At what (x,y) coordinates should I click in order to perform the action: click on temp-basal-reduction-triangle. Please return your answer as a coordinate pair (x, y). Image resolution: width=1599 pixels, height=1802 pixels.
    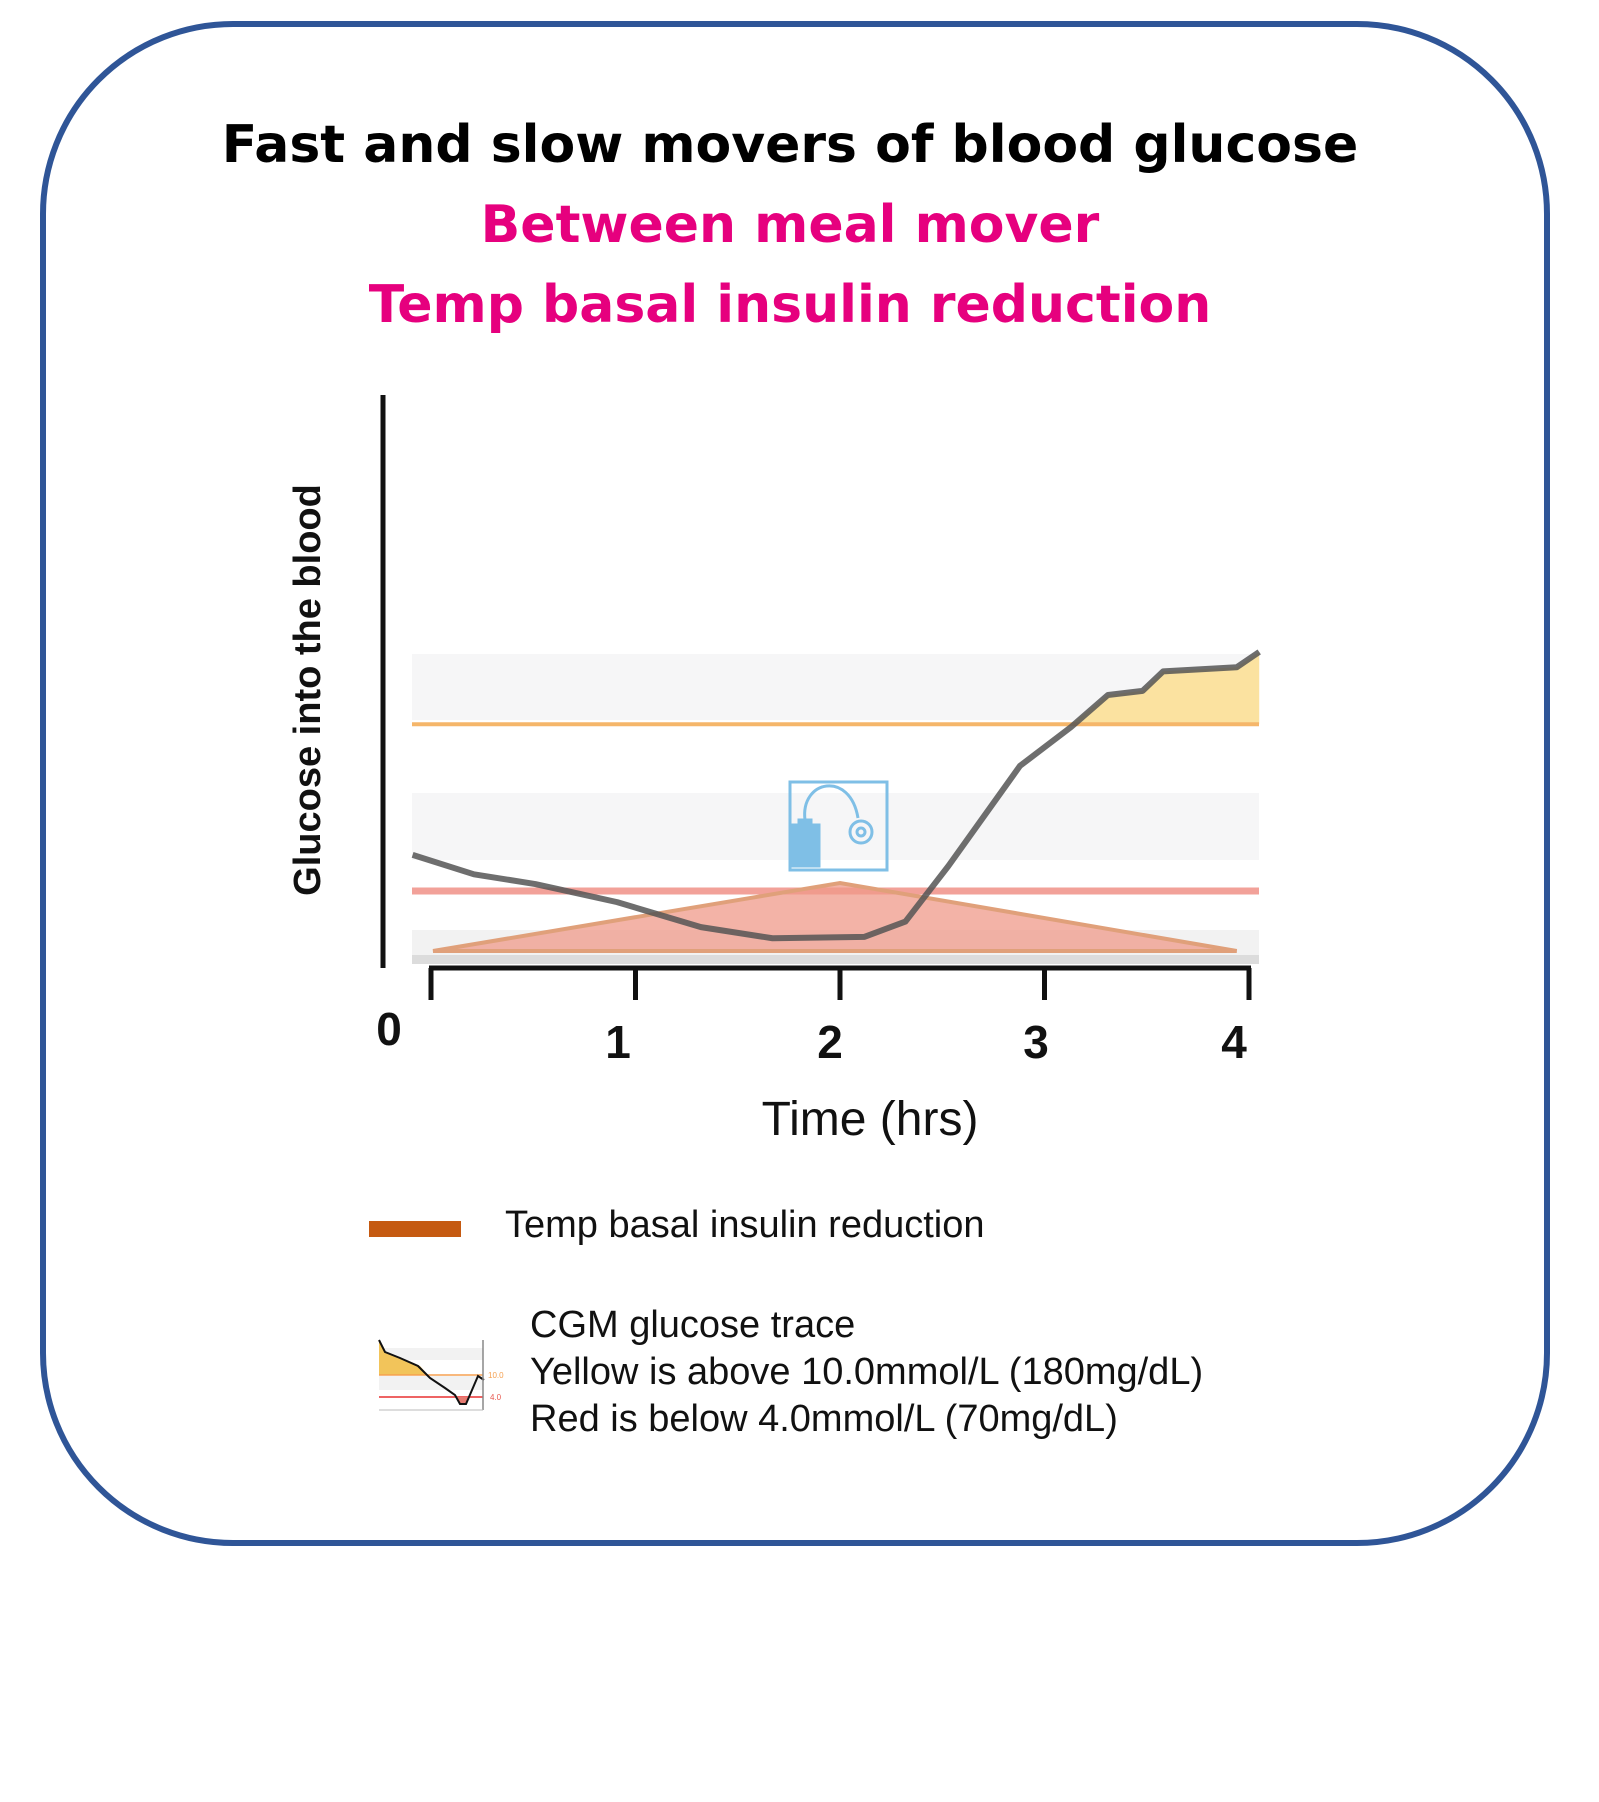
    Looking at the image, I should click on (835, 916).